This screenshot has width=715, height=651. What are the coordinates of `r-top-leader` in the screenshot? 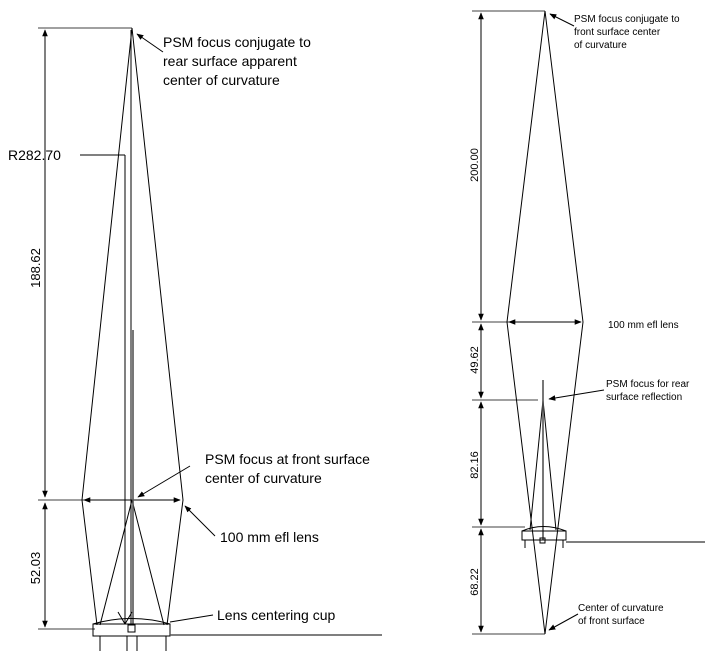 It's located at (562, 20).